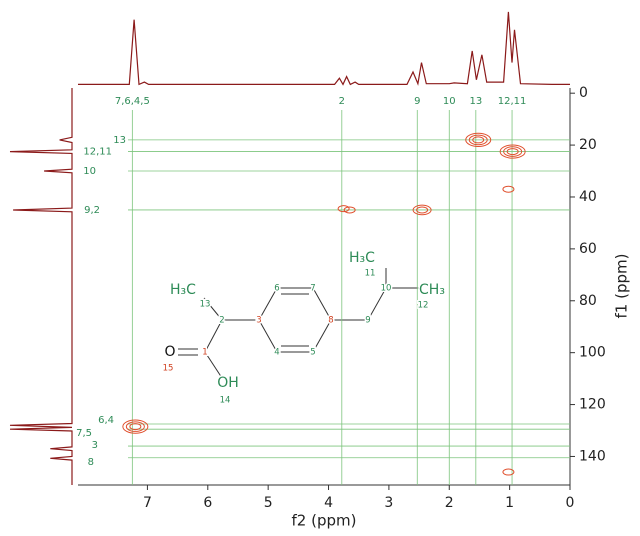  Describe the element at coordinates (299, 323) in the screenshot. I see `molecule-bonds` at that location.